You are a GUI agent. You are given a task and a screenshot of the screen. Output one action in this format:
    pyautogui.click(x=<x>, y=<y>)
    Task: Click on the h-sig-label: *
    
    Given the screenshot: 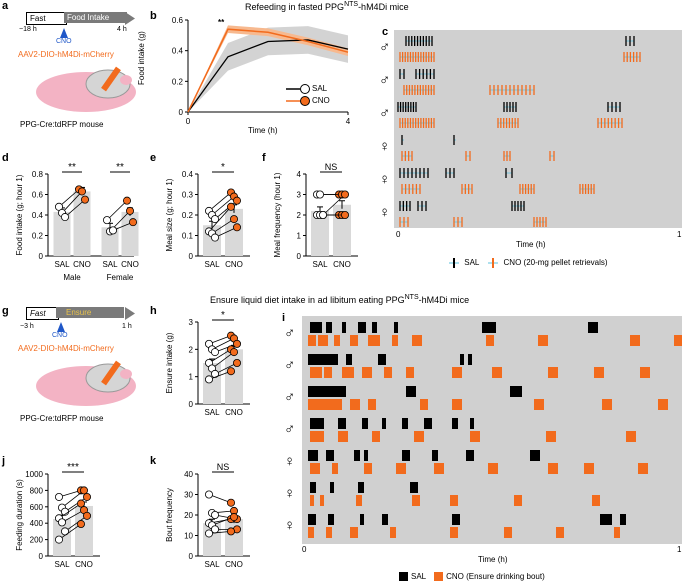 What is the action you would take?
    pyautogui.click(x=223, y=315)
    